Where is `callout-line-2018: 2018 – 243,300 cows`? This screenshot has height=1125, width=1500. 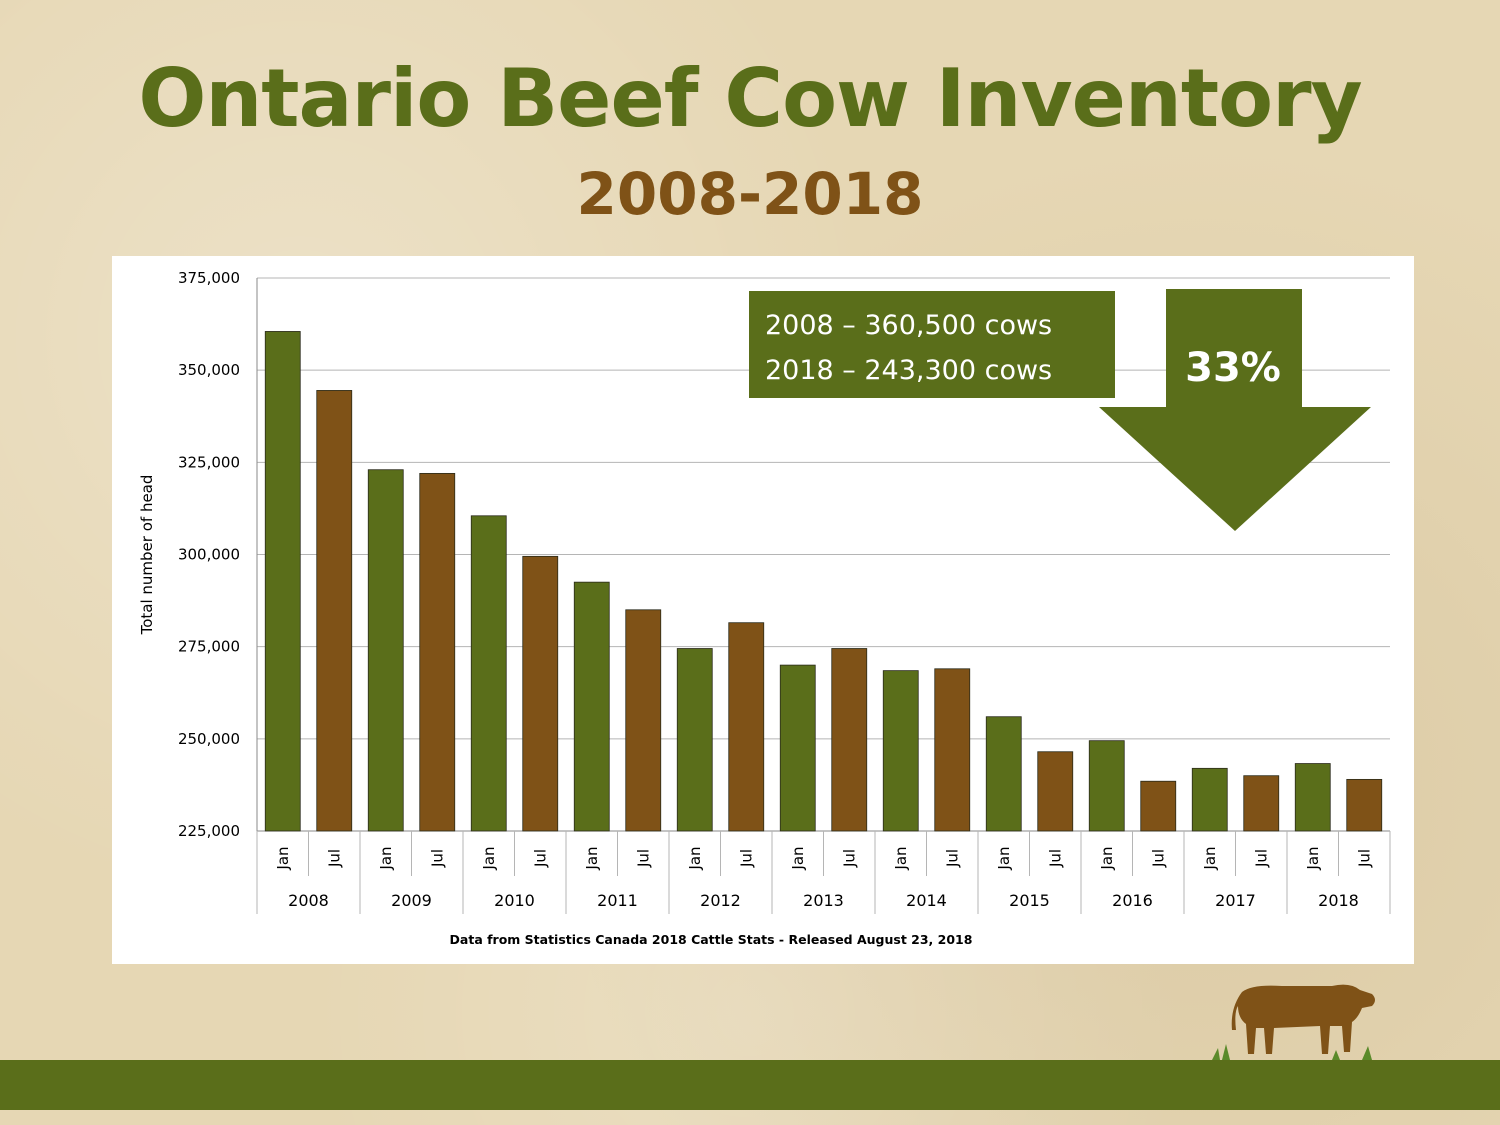
callout-line-2018: 2018 – 243,300 cows is located at coordinates (909, 370).